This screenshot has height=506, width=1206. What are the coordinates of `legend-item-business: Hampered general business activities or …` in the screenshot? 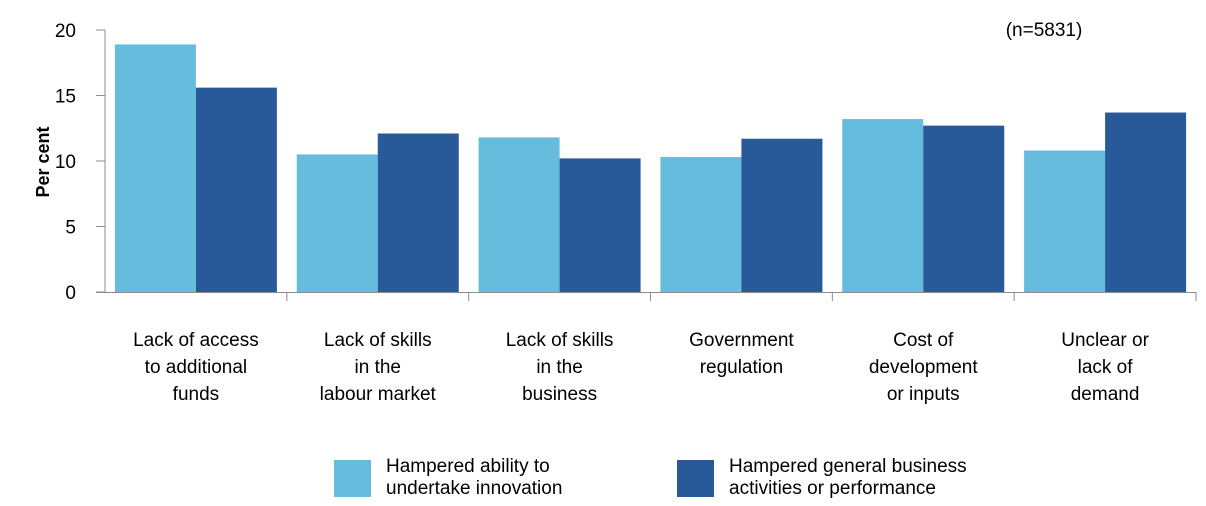 It's located at (822, 478).